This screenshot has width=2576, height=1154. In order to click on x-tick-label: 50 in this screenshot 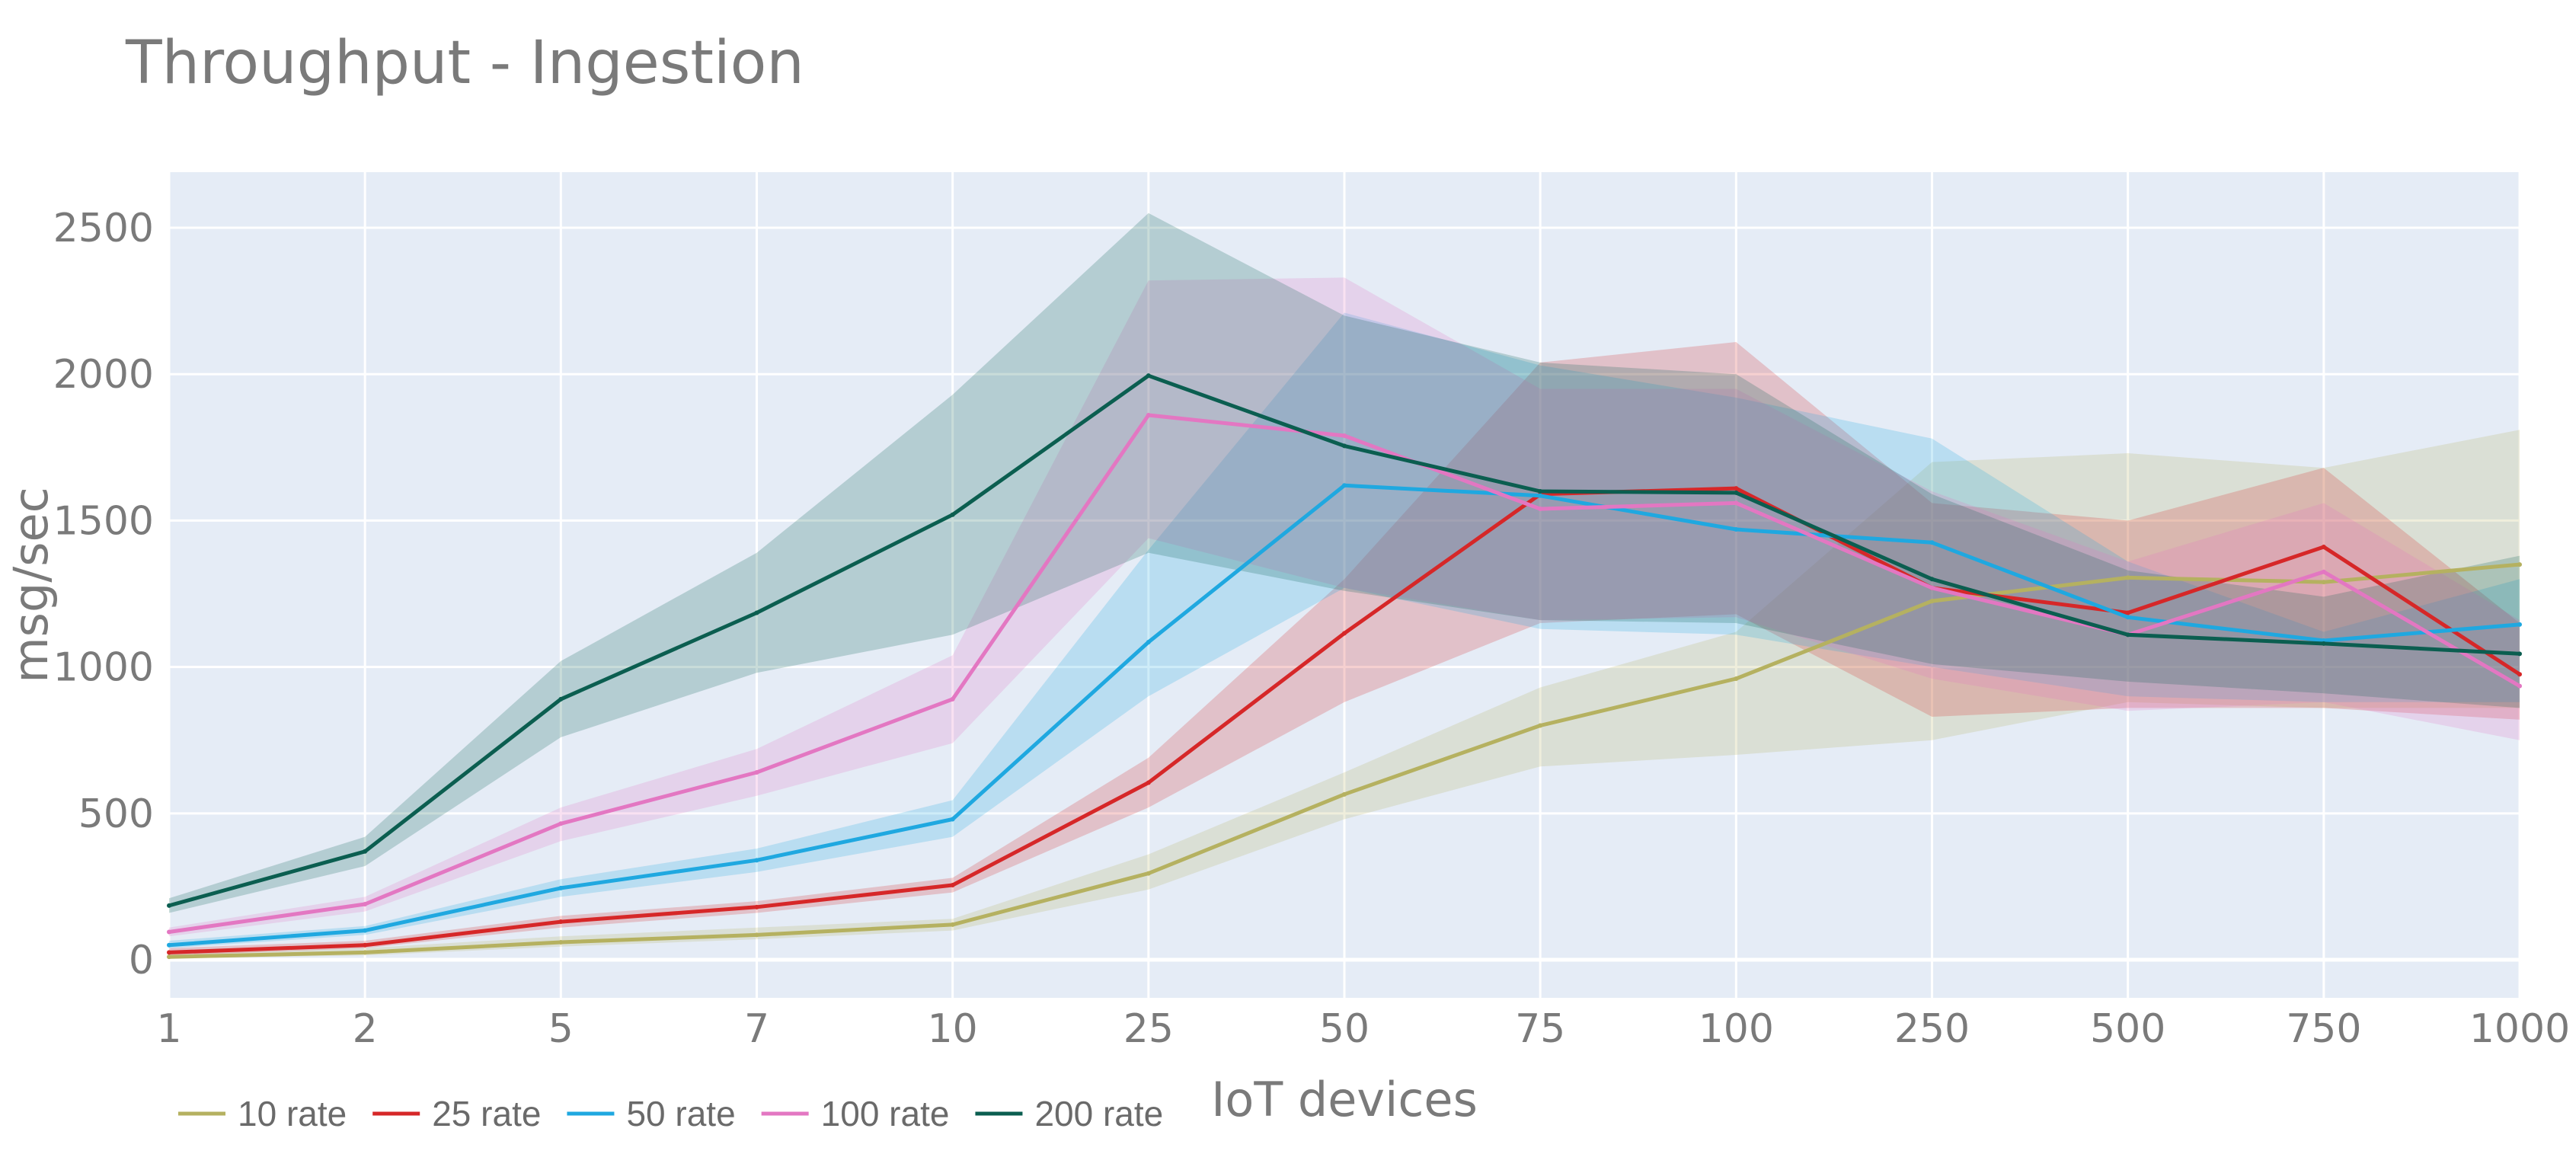, I will do `click(1344, 1029)`.